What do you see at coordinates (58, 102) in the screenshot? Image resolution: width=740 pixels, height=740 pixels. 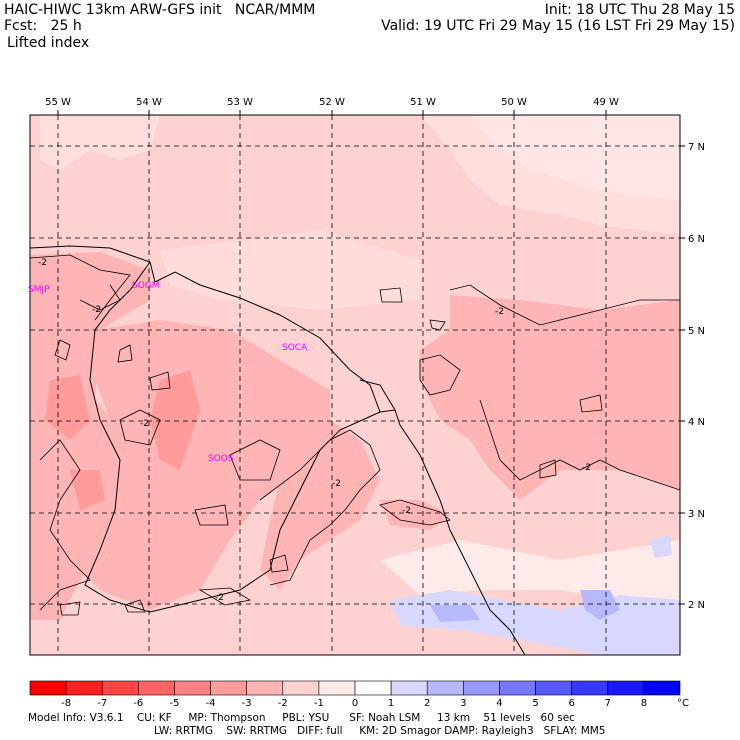 I see `lon-label: 55 W` at bounding box center [58, 102].